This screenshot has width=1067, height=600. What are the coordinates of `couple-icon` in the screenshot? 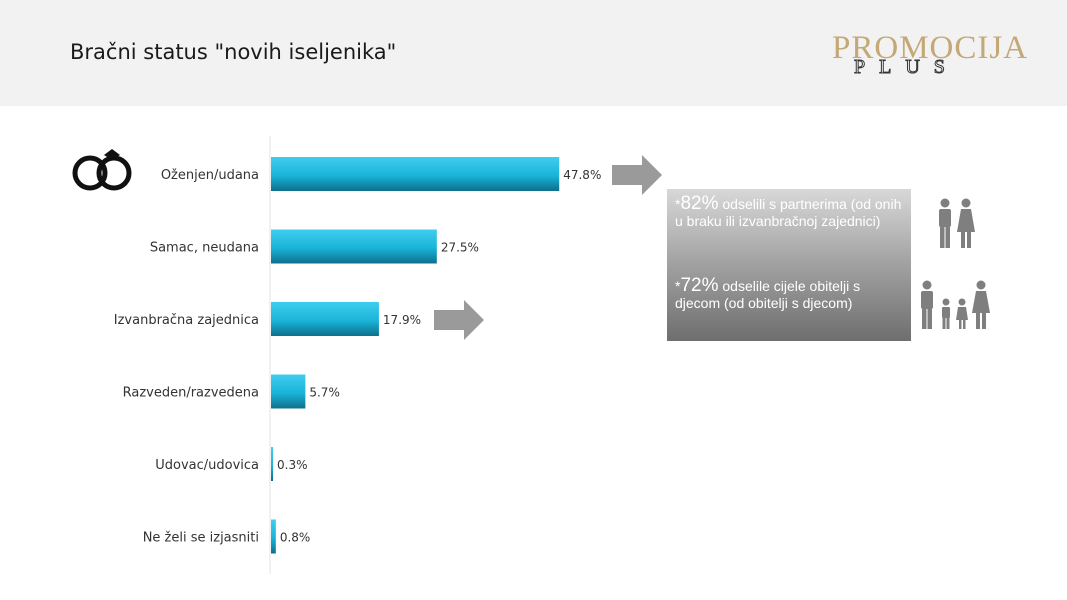 It's located at (957, 223).